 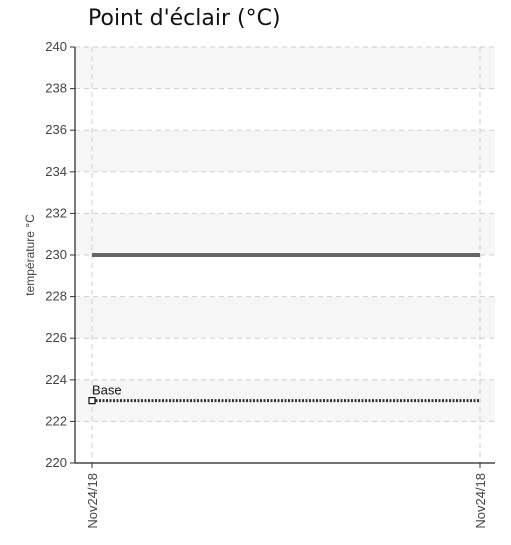 What do you see at coordinates (56, 88) in the screenshot?
I see `y-tick-label: 238` at bounding box center [56, 88].